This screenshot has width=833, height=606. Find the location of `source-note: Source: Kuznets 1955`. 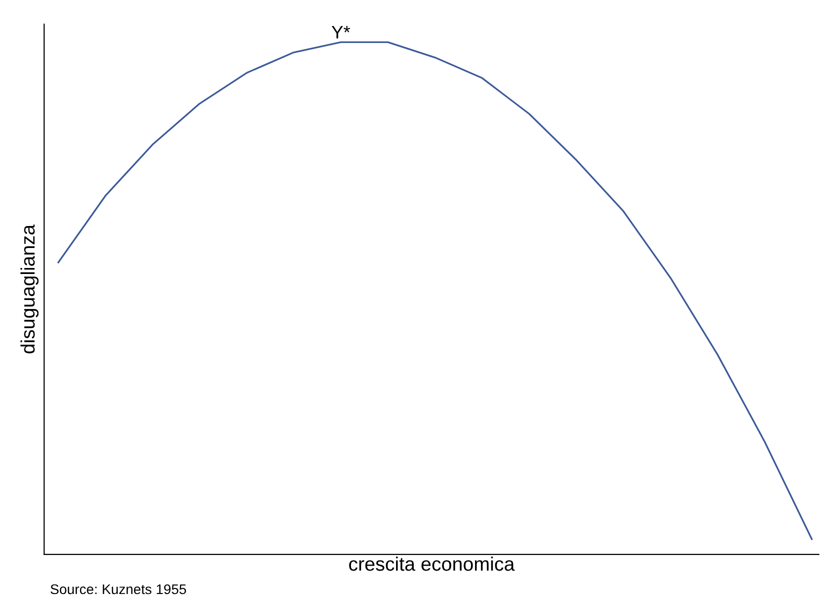

source-note: Source: Kuznets 1955 is located at coordinates (118, 589).